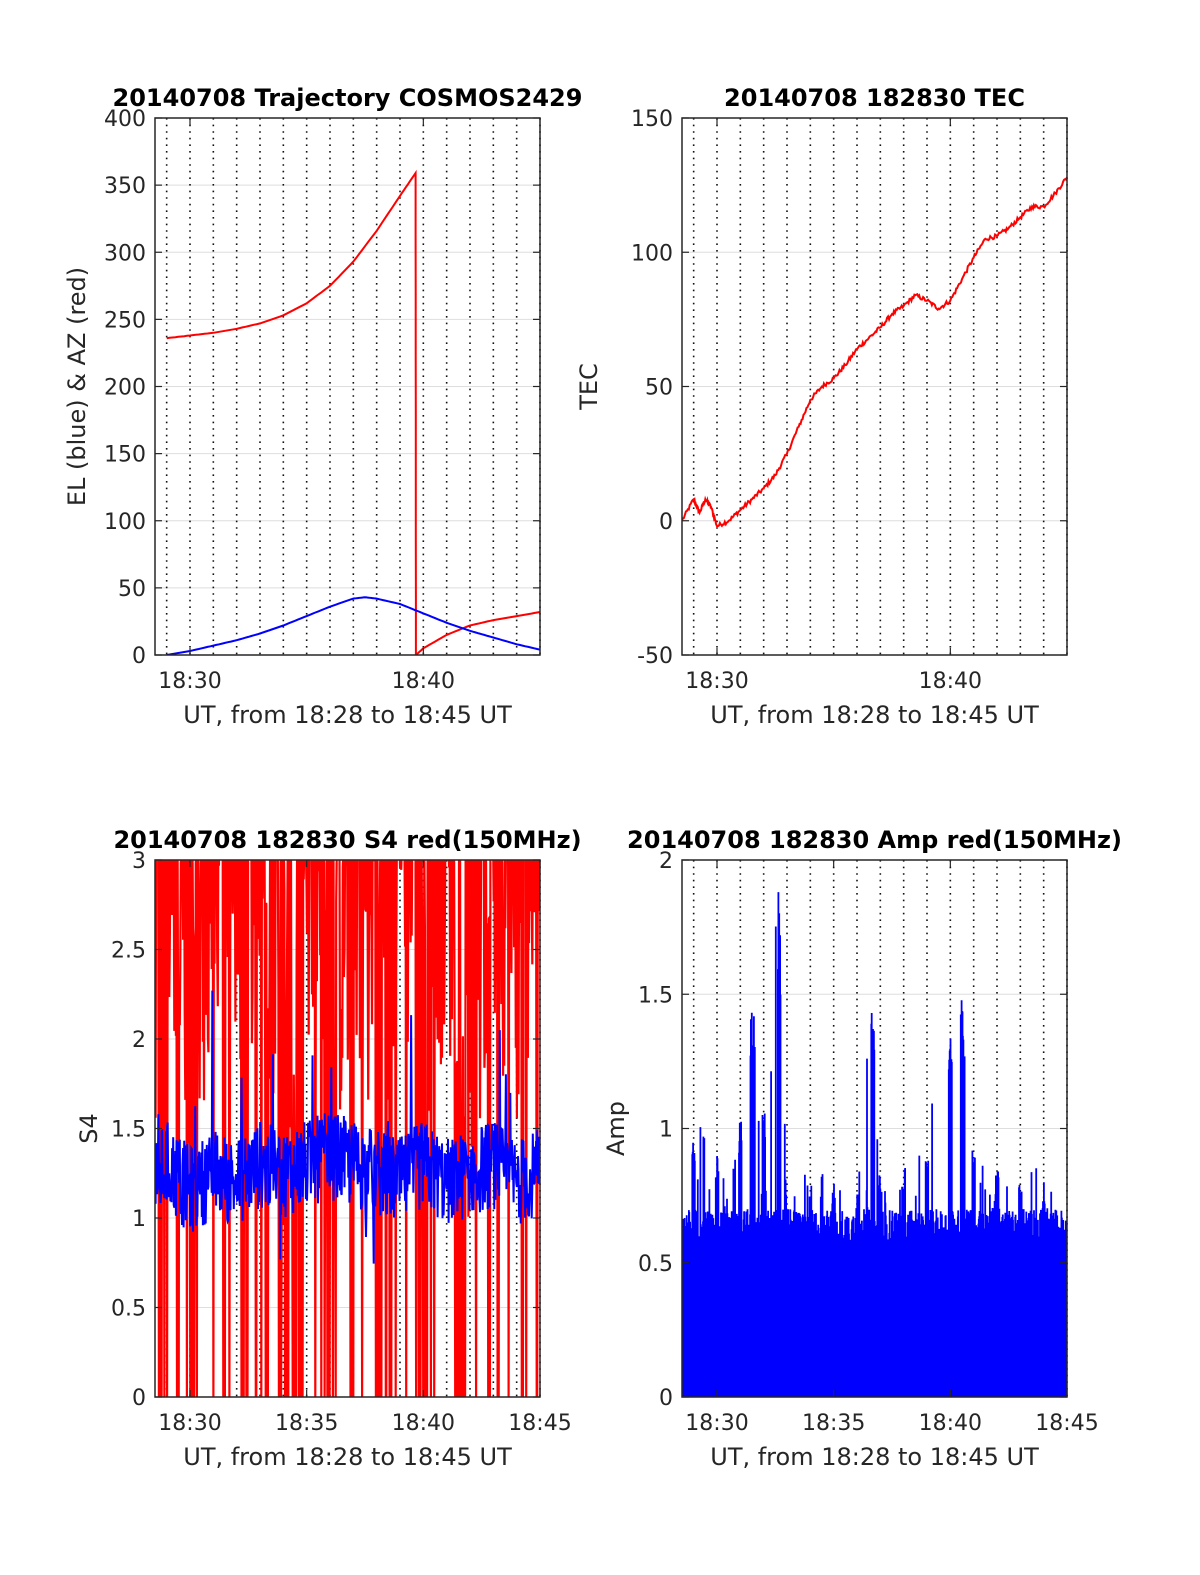 Image resolution: width=1200 pixels, height=1575 pixels. Describe the element at coordinates (874, 840) in the screenshot. I see `chart-title: 20140708 182830 Amp red(150MHz)` at that location.